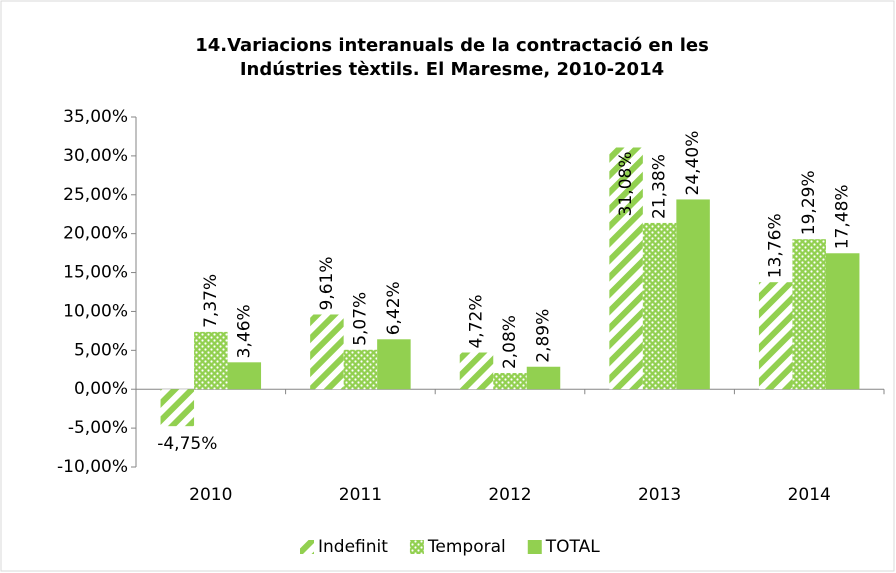 This screenshot has width=896, height=573. Describe the element at coordinates (95, 311) in the screenshot. I see `y-tick-label: 10,00%` at that location.